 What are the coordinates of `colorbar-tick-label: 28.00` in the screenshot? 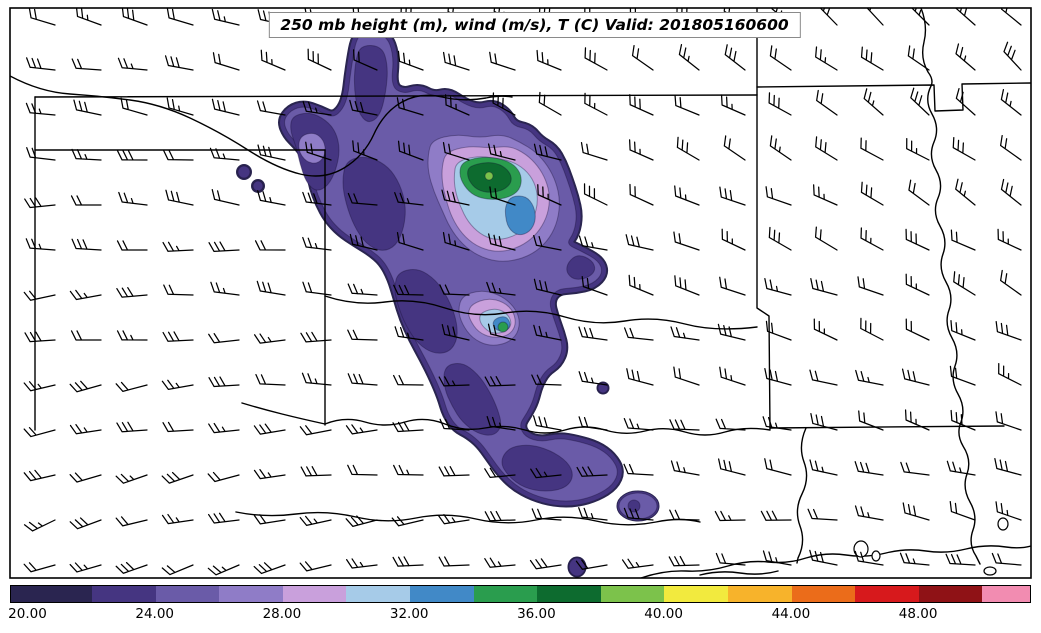 It's located at (282, 614).